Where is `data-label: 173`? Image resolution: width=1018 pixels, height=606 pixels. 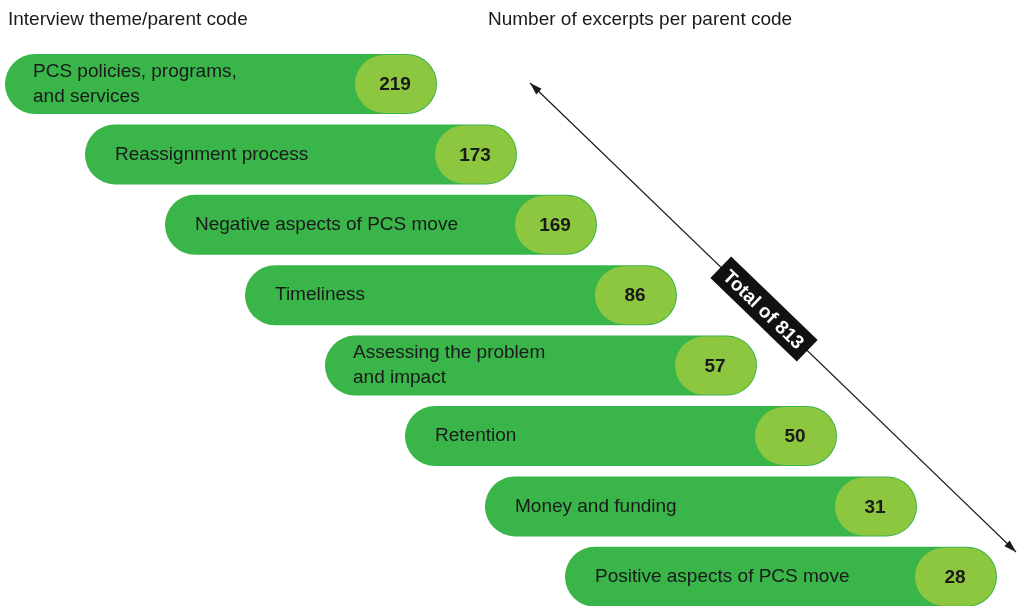
data-label: 173 is located at coordinates (475, 154).